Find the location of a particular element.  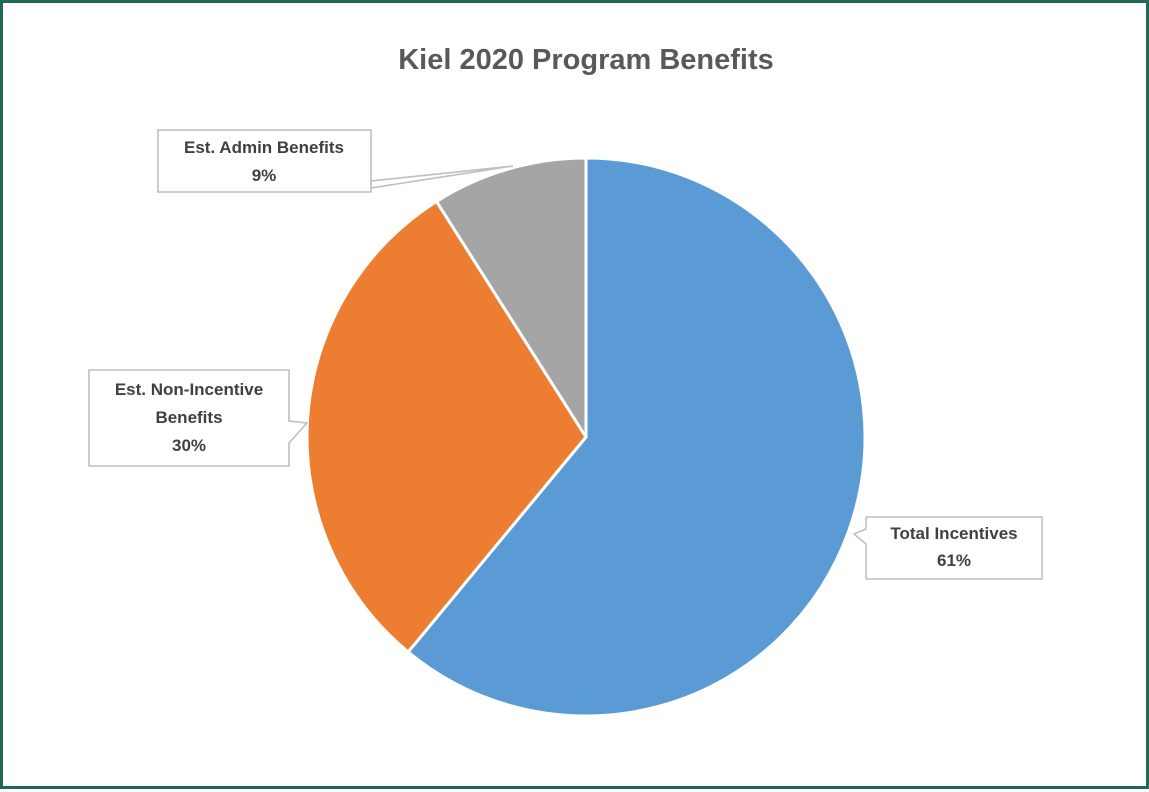

slice-label-admin: Est. Admin Benefits is located at coordinates (264, 147).